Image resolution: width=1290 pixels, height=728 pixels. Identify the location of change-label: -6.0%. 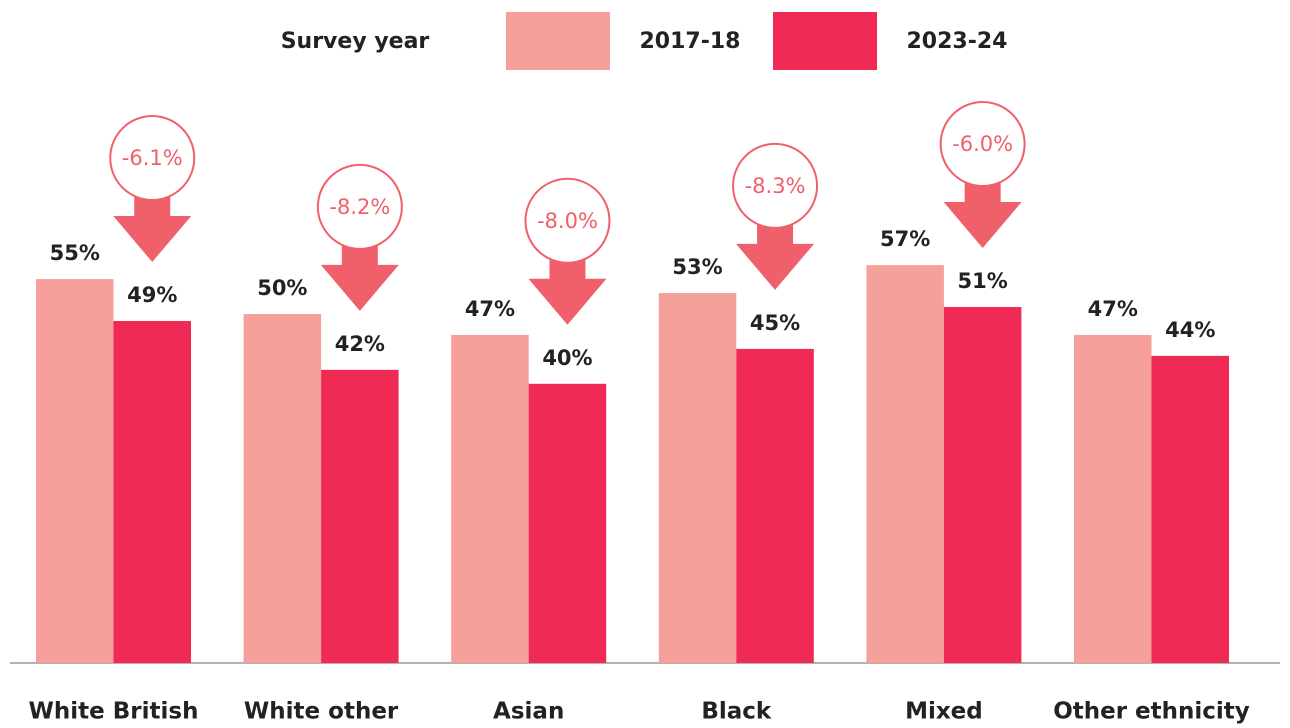
(982, 144).